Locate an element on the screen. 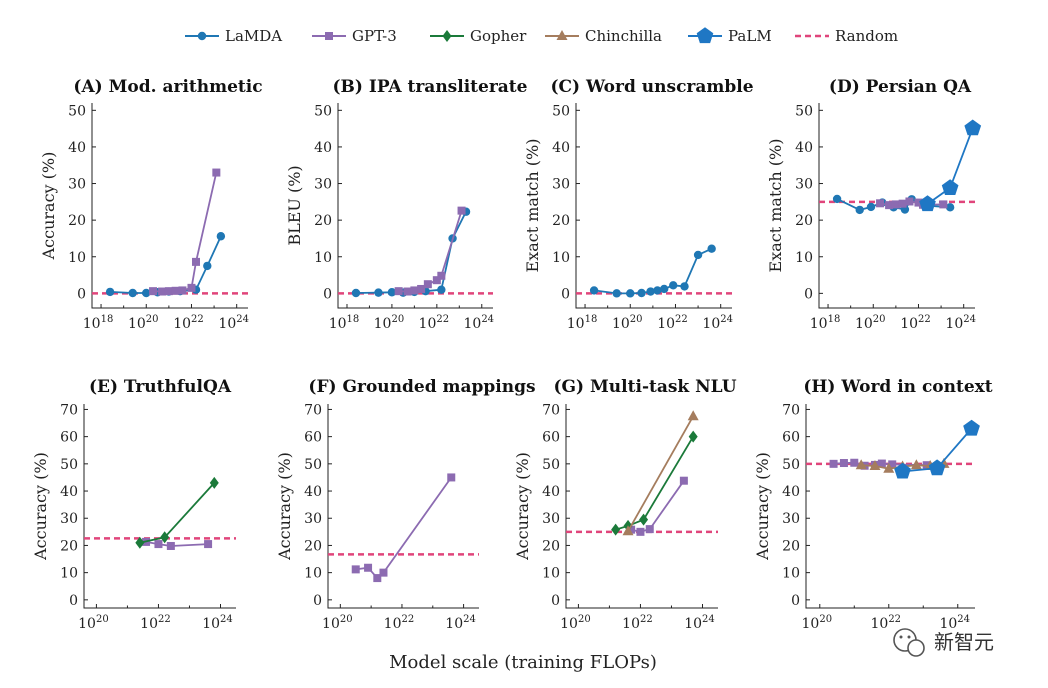 The width and height of the screenshot is (1048, 688). panel-title: (D) Persian QA is located at coordinates (900, 87).